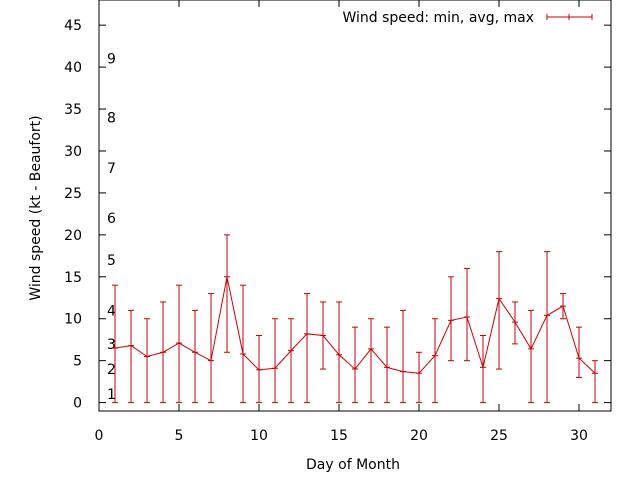 This screenshot has width=640, height=480. Describe the element at coordinates (353, 465) in the screenshot. I see `x-axis-label: Day of Month` at that location.